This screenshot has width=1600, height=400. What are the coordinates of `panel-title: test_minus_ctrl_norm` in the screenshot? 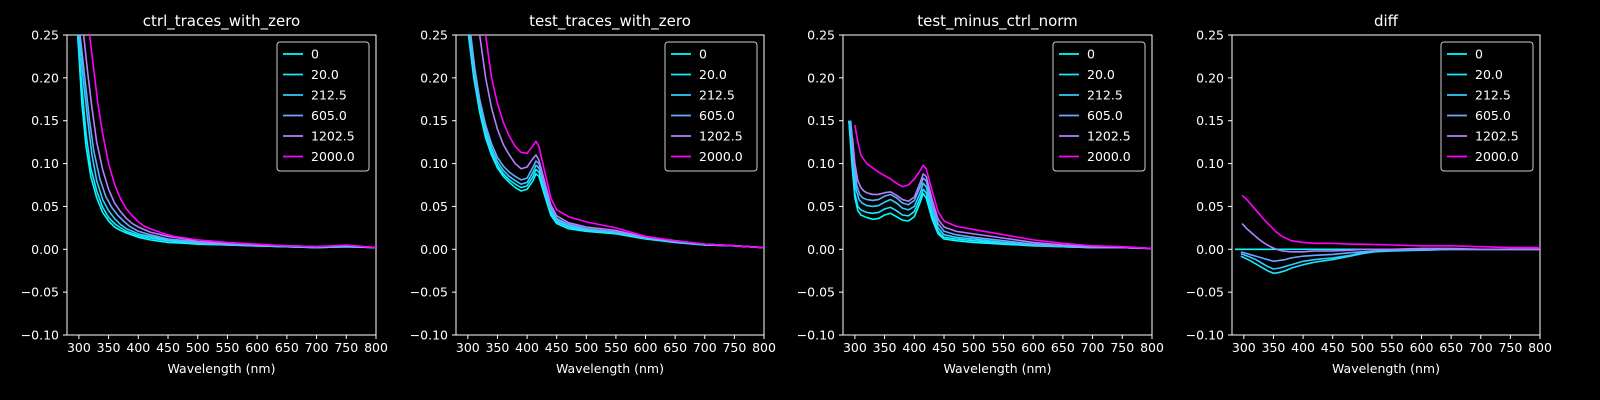 It's located at (997, 21).